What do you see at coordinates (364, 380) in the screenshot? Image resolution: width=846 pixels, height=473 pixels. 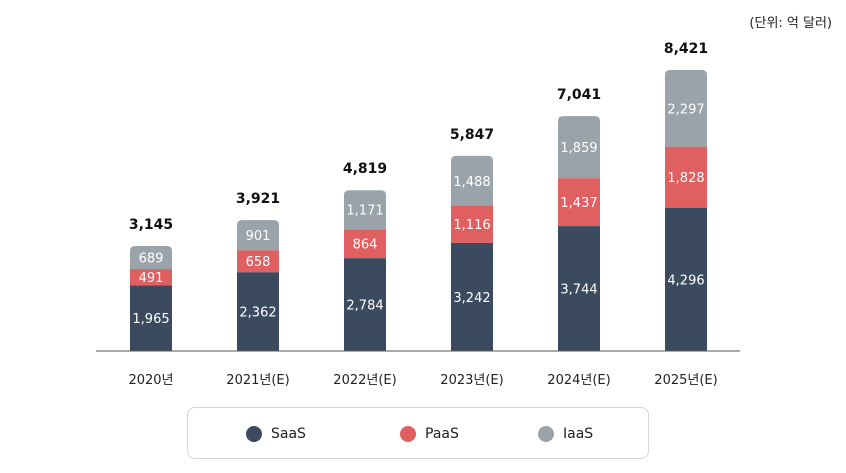 I see `x-tick-label-2: 2022년(E)` at bounding box center [364, 380].